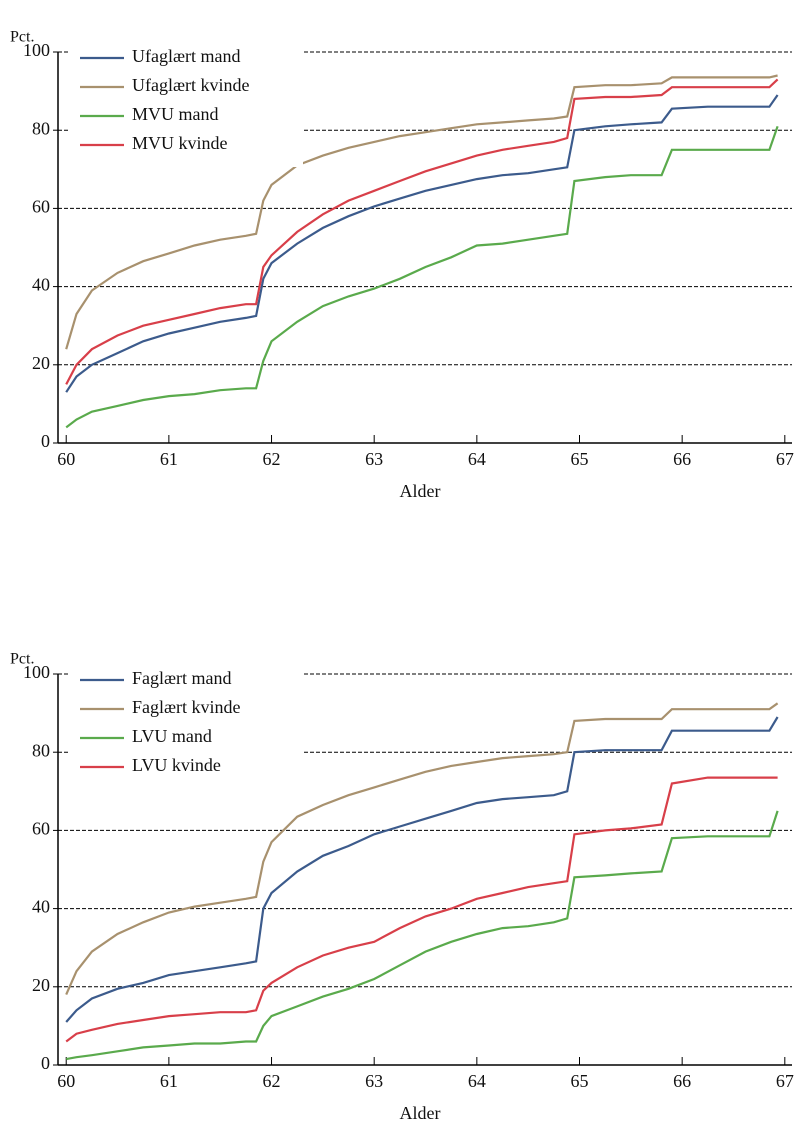 Image resolution: width=800 pixels, height=1122 pixels. I want to click on legend-label: Faglært mand, so click(182, 678).